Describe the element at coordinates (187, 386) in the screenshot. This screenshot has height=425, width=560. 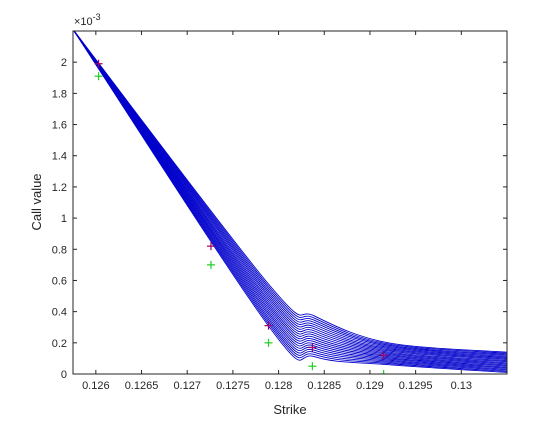
I see `x-tick-label: 0.127` at that location.